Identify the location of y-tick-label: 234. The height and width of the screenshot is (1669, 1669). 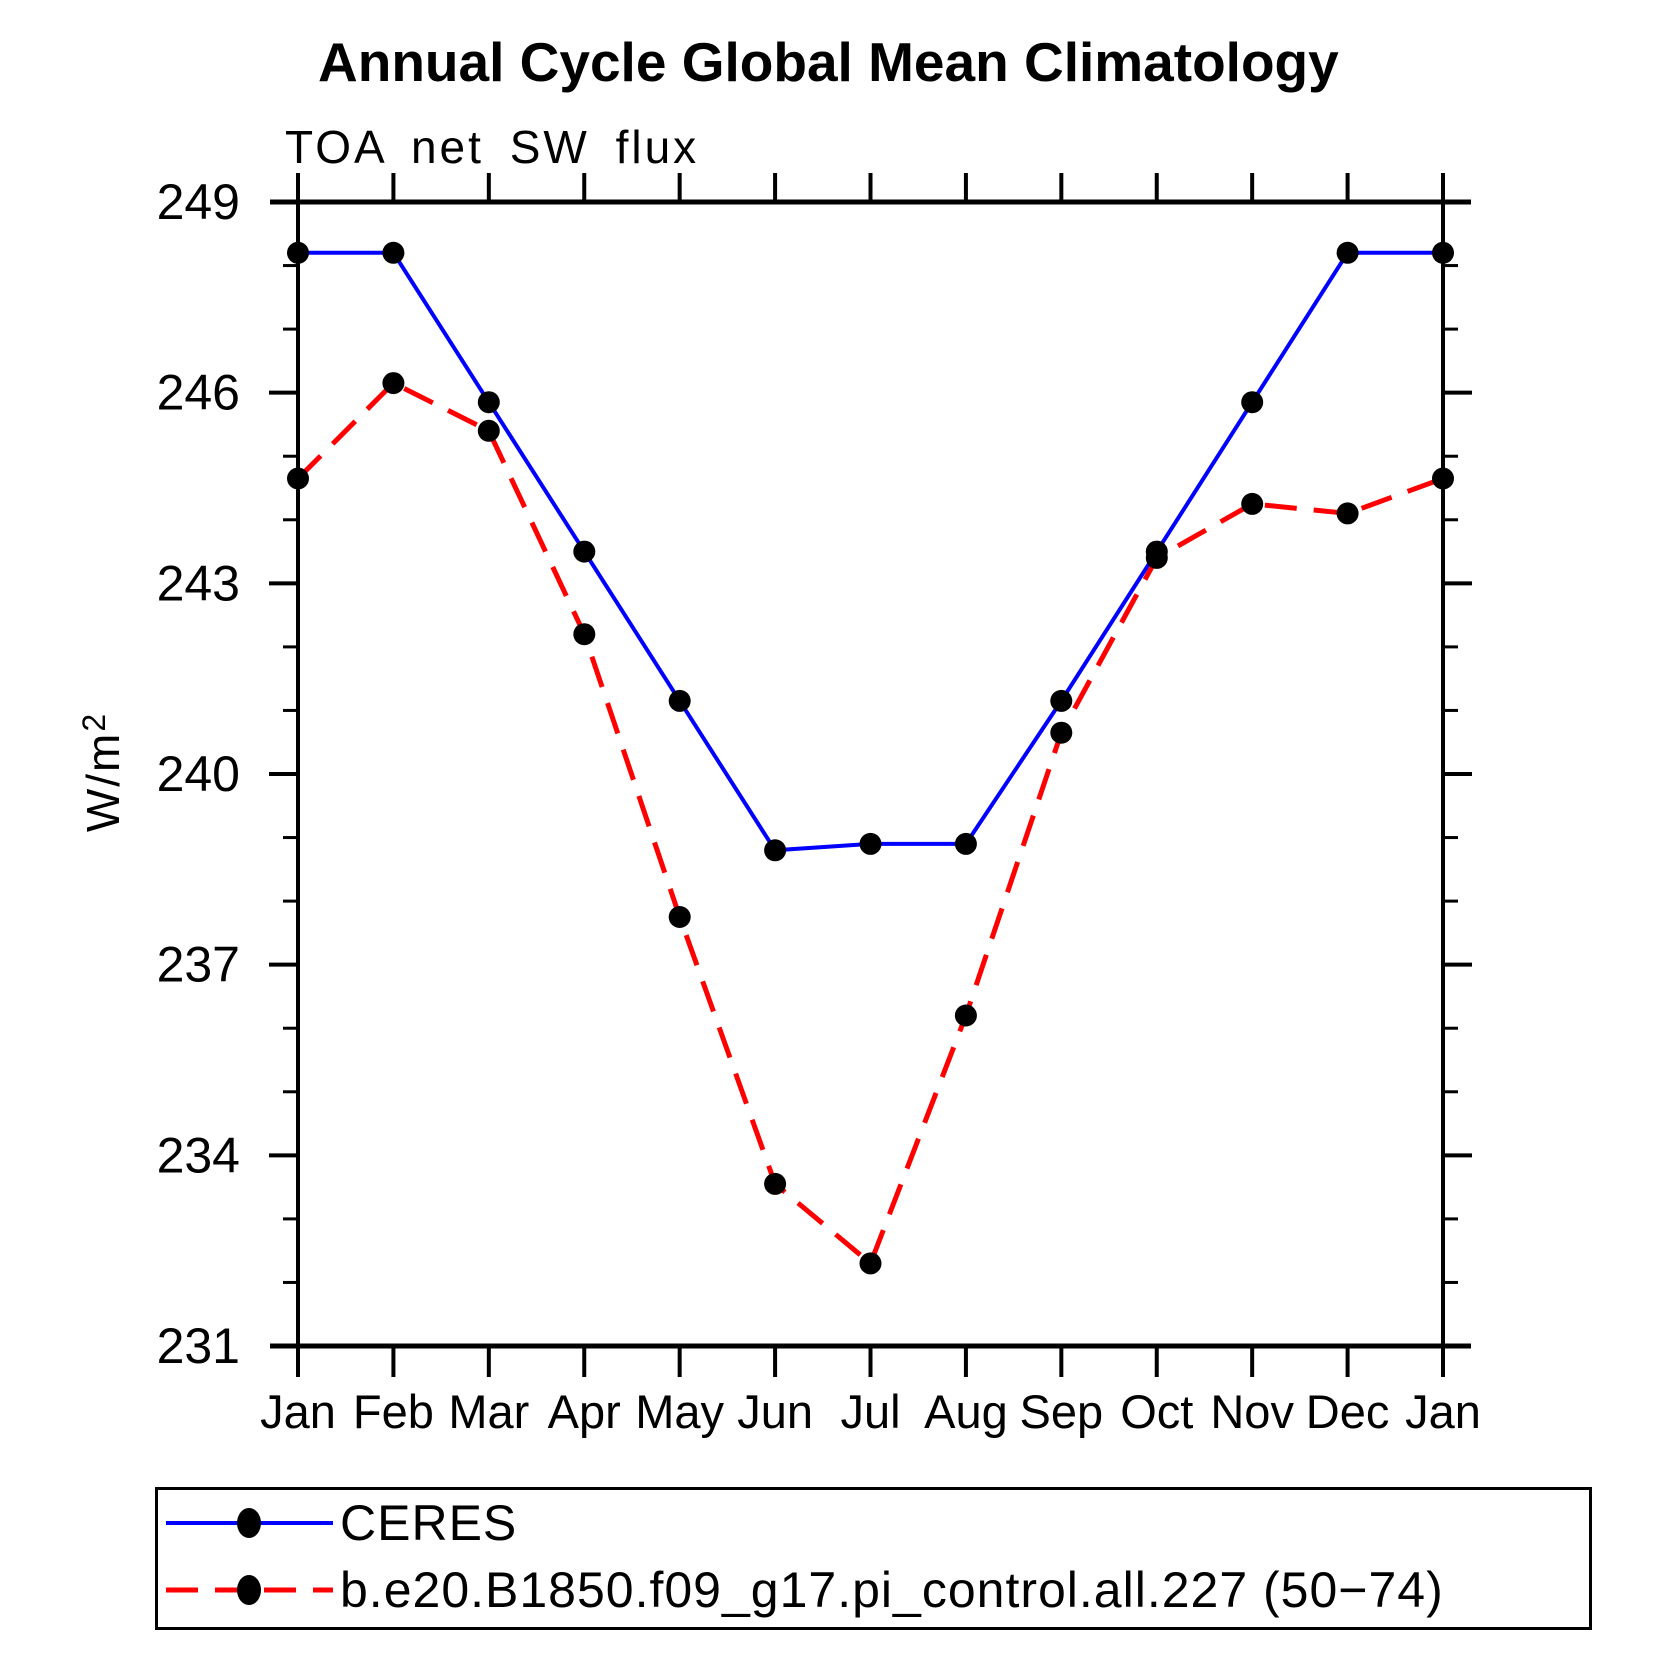
(198, 1155).